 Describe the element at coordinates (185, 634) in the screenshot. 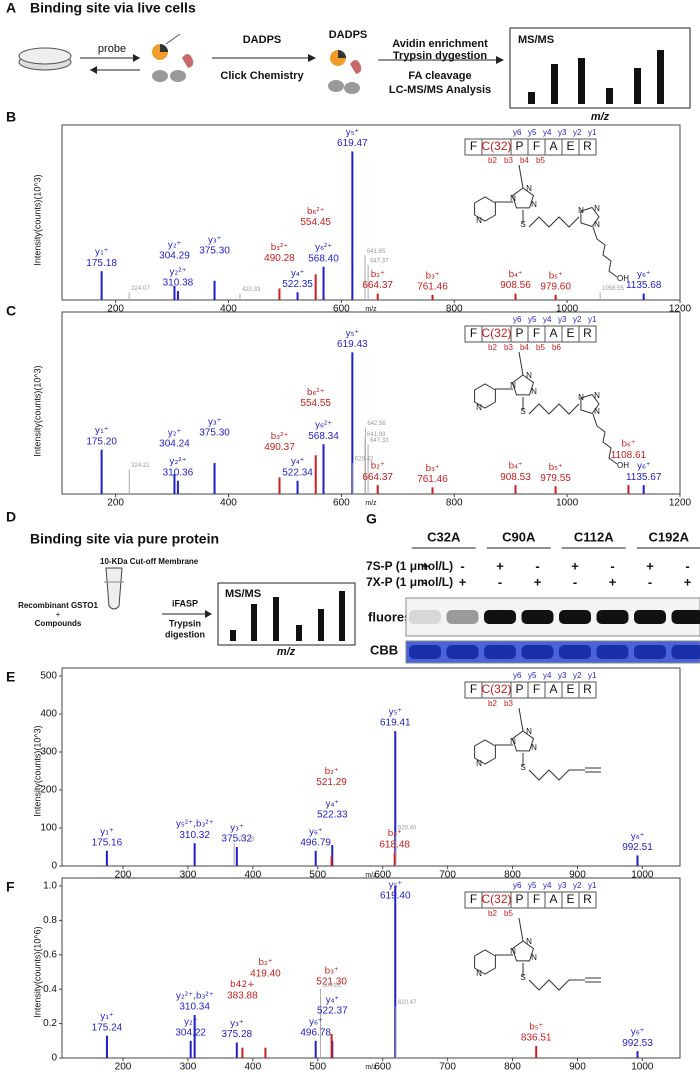

I see `label: digestion` at that location.